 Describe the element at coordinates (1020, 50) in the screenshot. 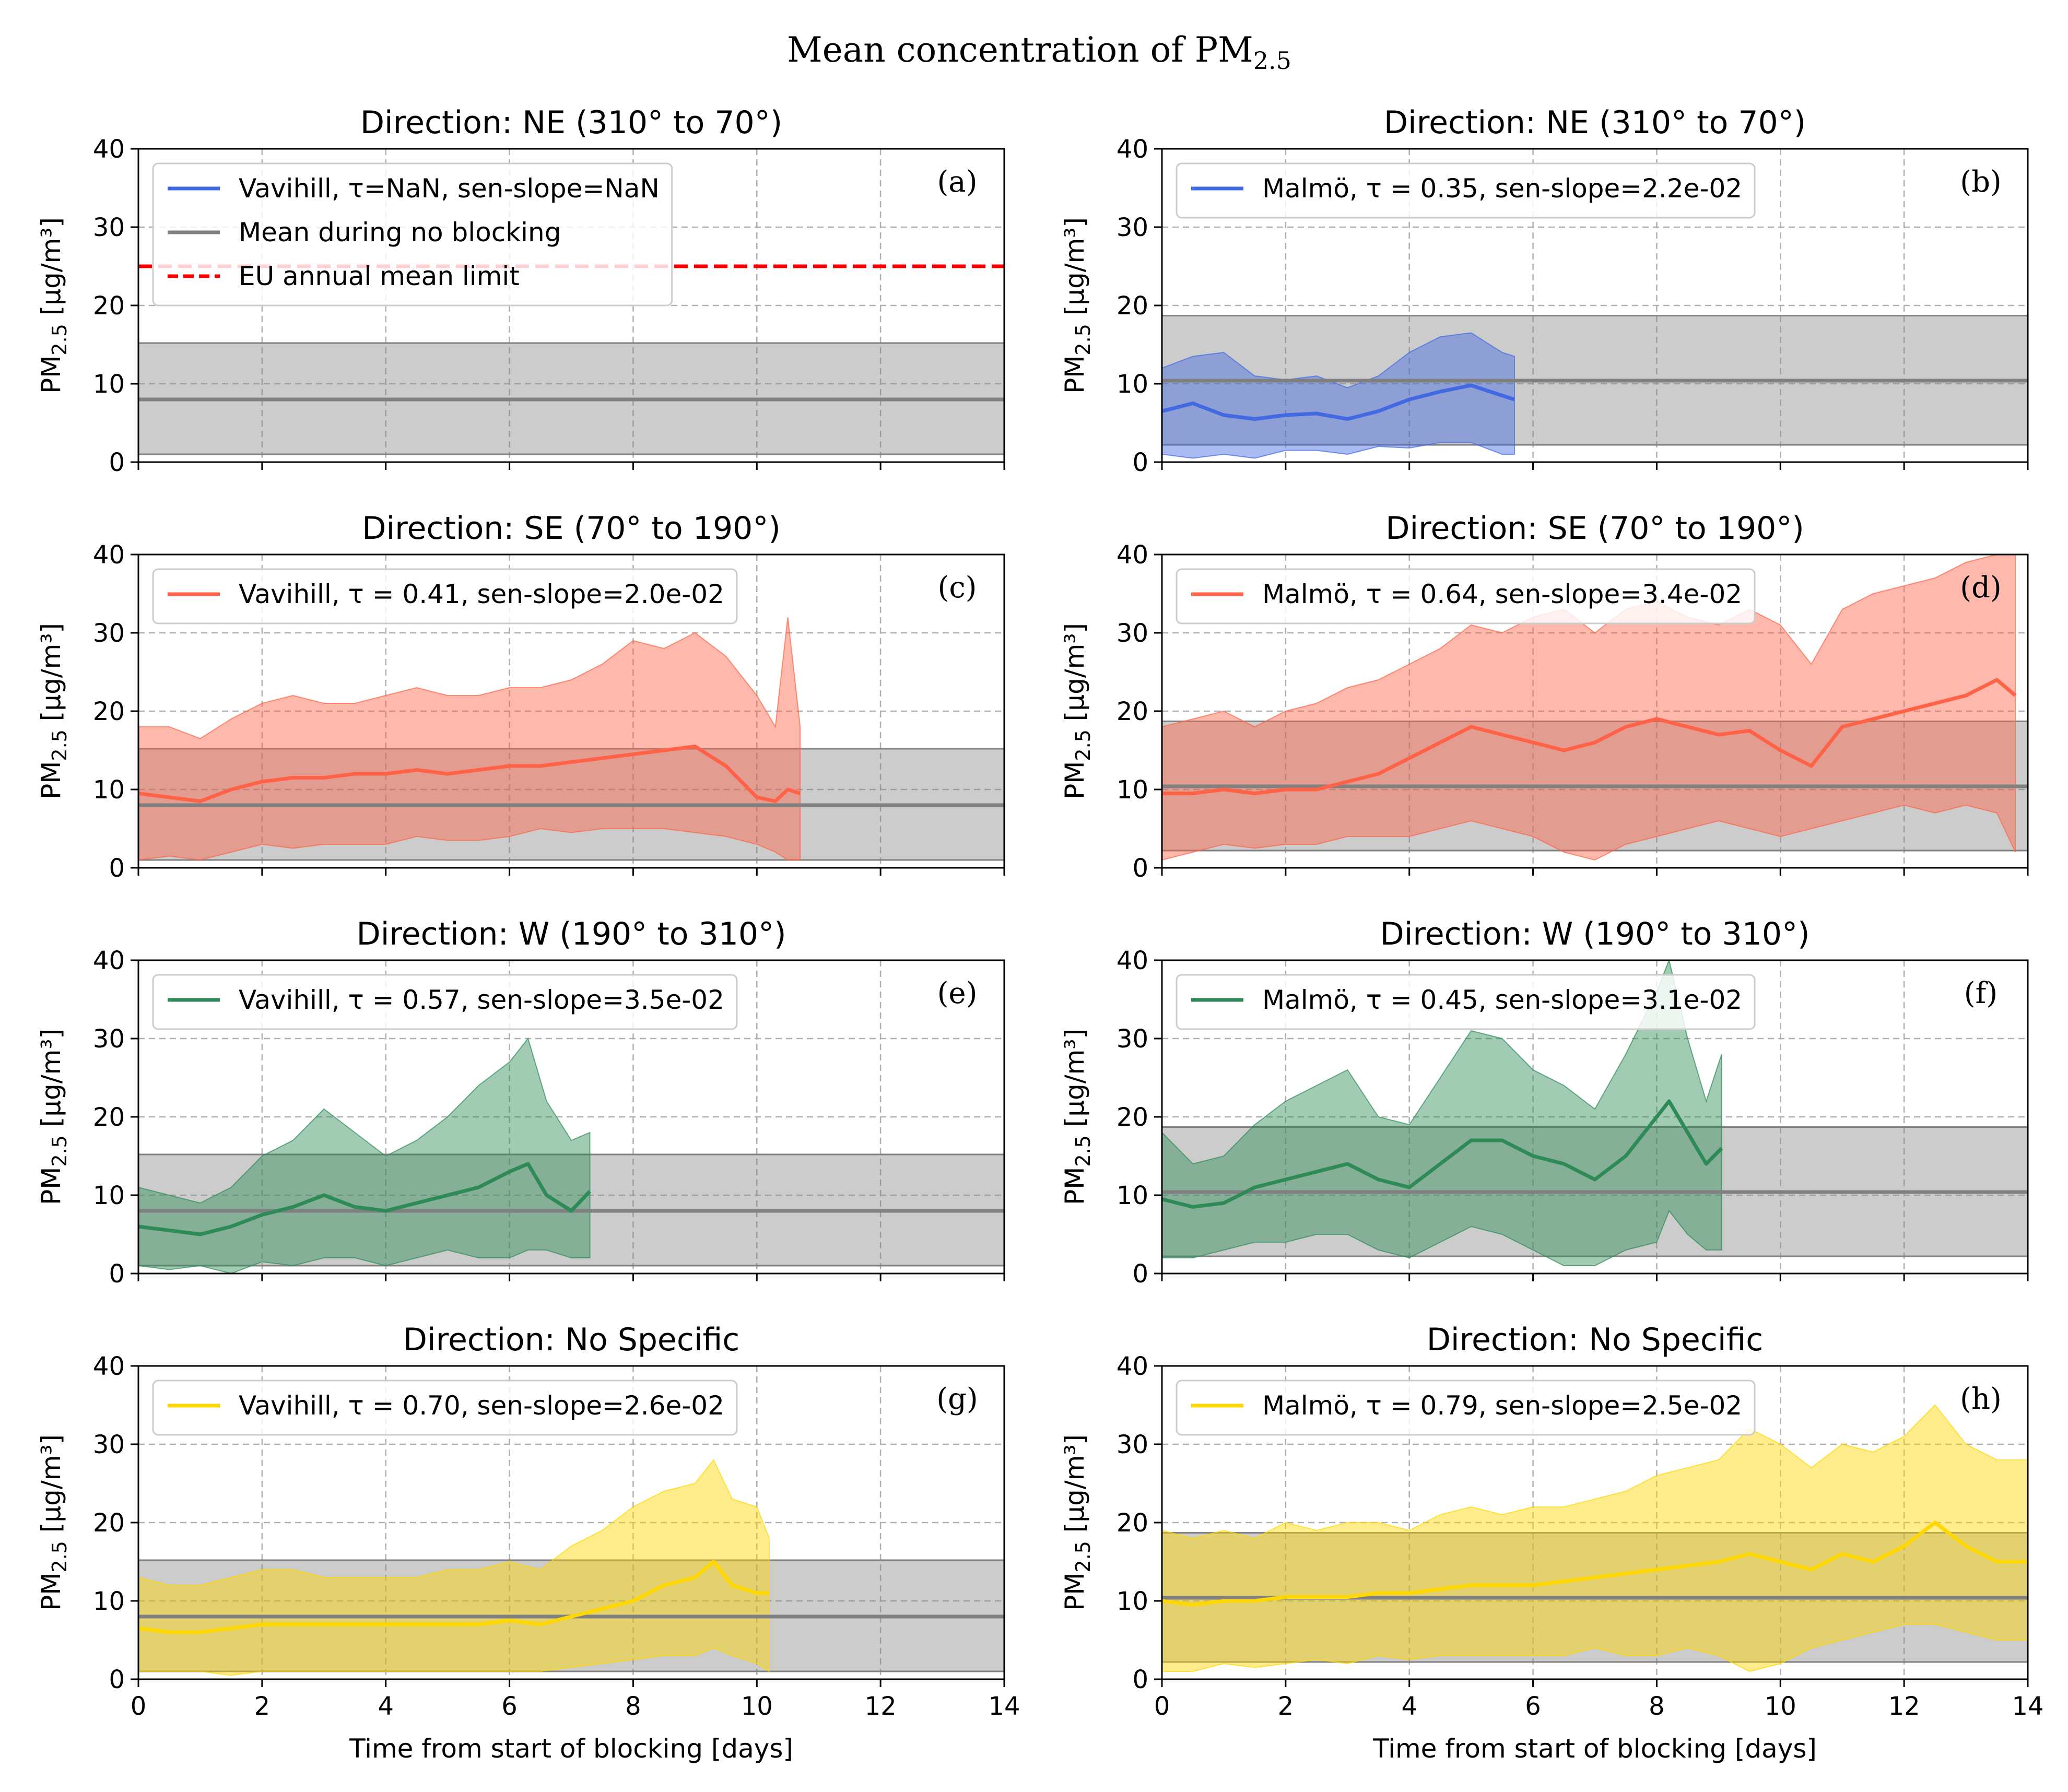

I see `figure-title-main: Mean concentration of PM` at that location.